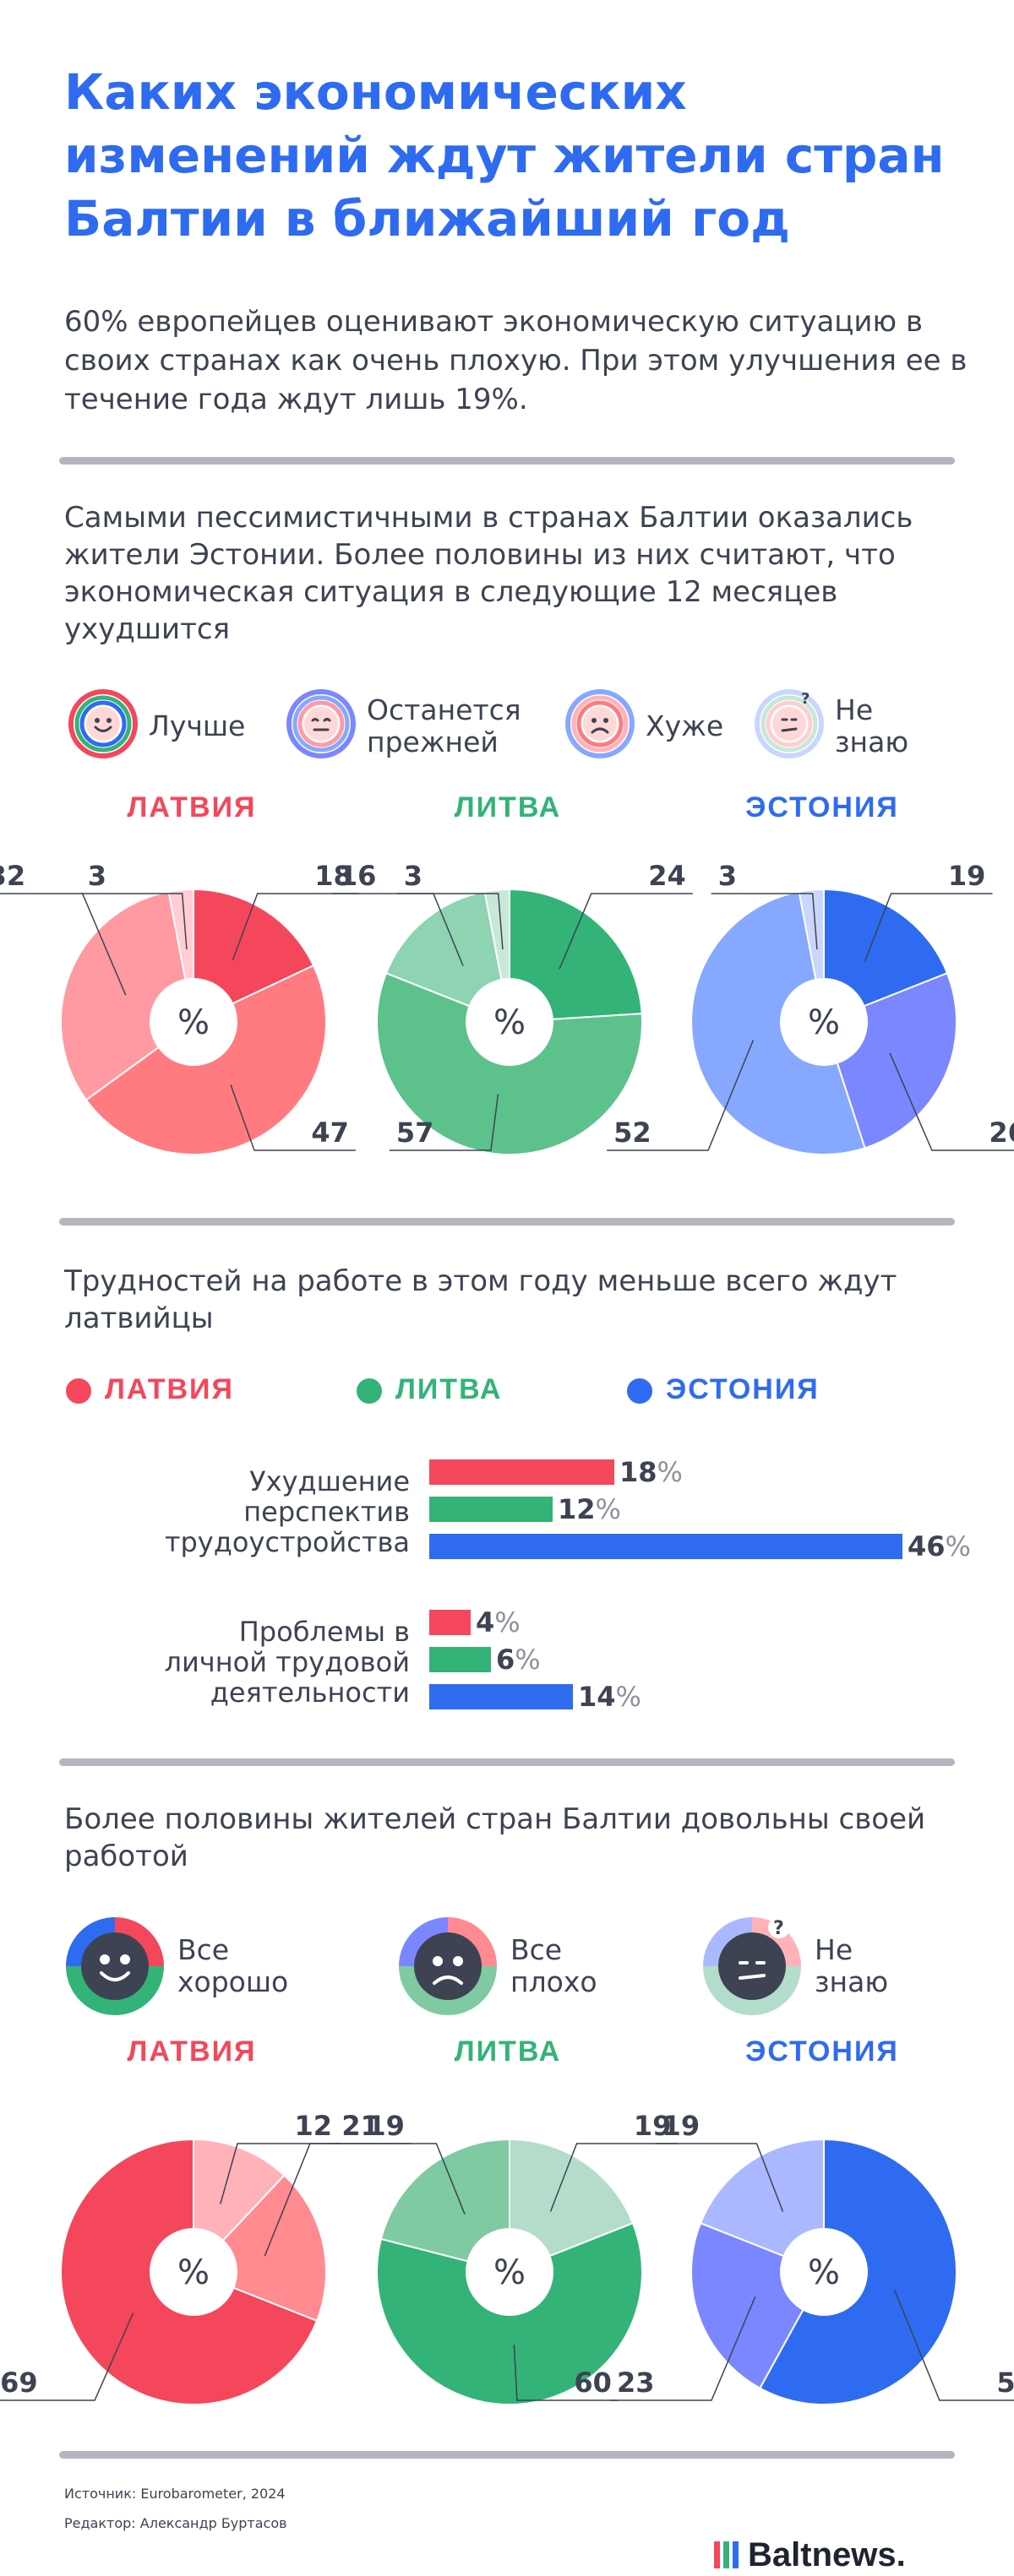 This screenshot has height=2576, width=1014. What do you see at coordinates (197, 725) in the screenshot?
I see `legend-label: Лучше` at bounding box center [197, 725].